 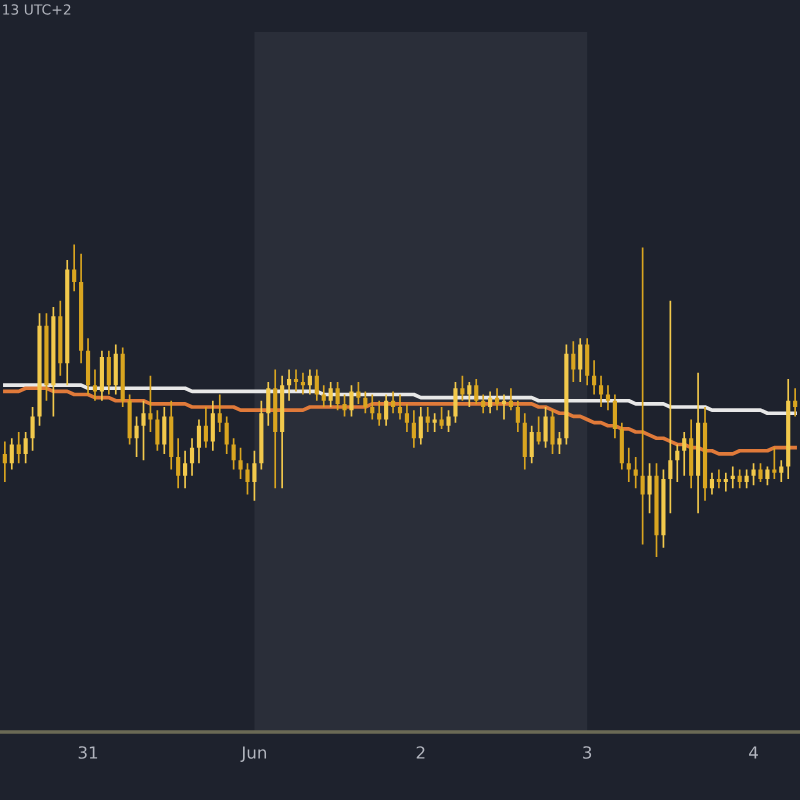 What do you see at coordinates (587, 752) in the screenshot?
I see `x-tick-label: 3` at bounding box center [587, 752].